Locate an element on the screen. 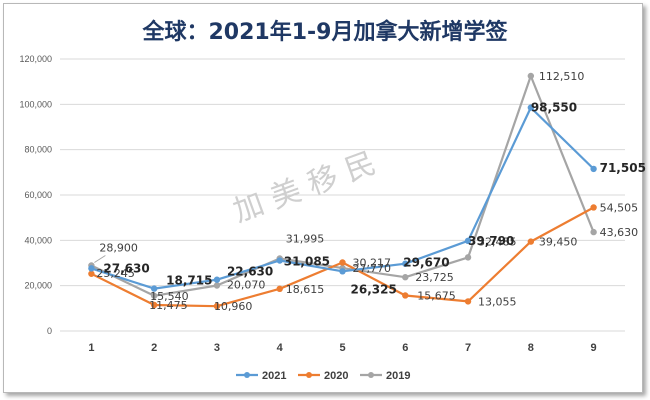 The width and height of the screenshot is (650, 400). y-tick-label: 120,000 is located at coordinates (35, 59).